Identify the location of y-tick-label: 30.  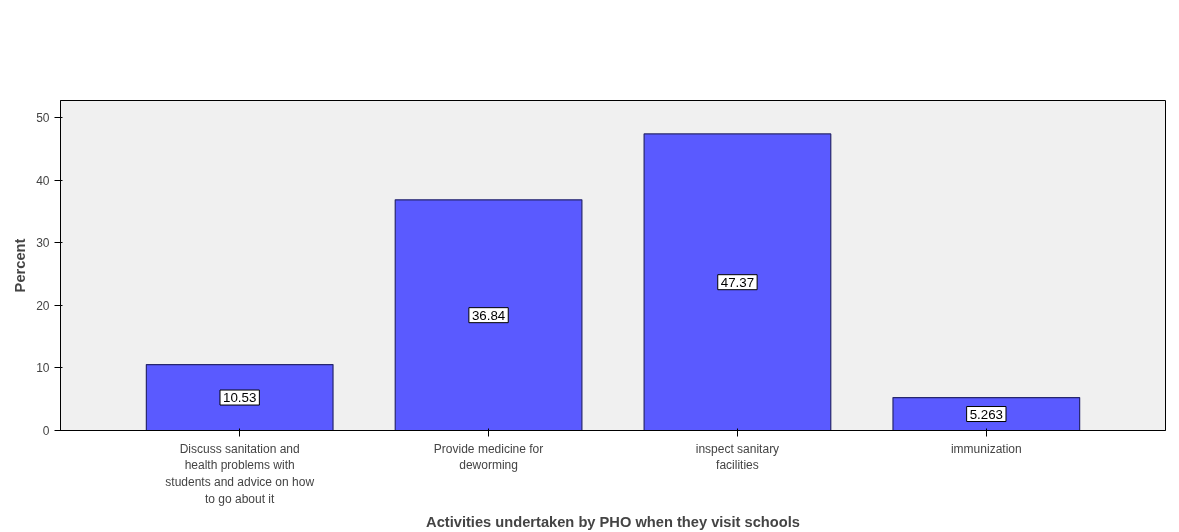
(43, 243).